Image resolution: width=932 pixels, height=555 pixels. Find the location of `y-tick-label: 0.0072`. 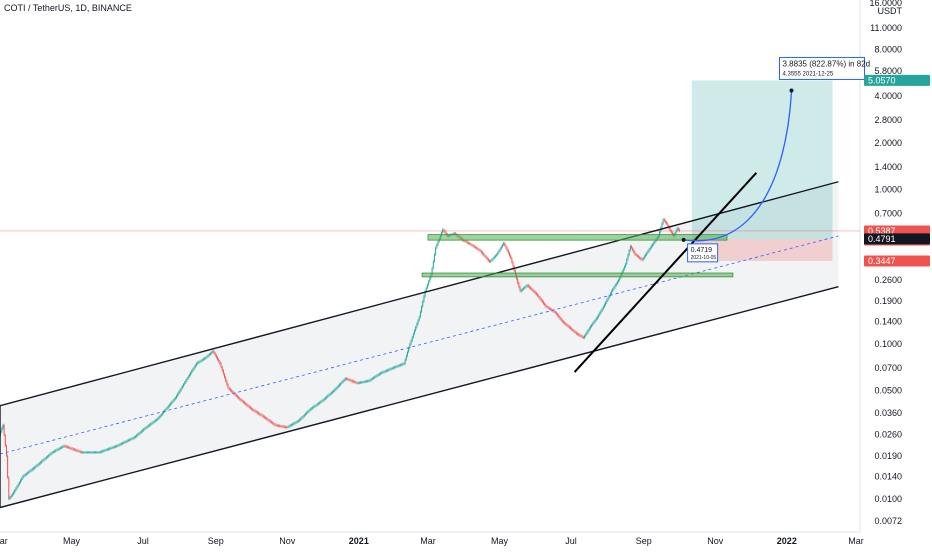

y-tick-label: 0.0072 is located at coordinates (888, 521).